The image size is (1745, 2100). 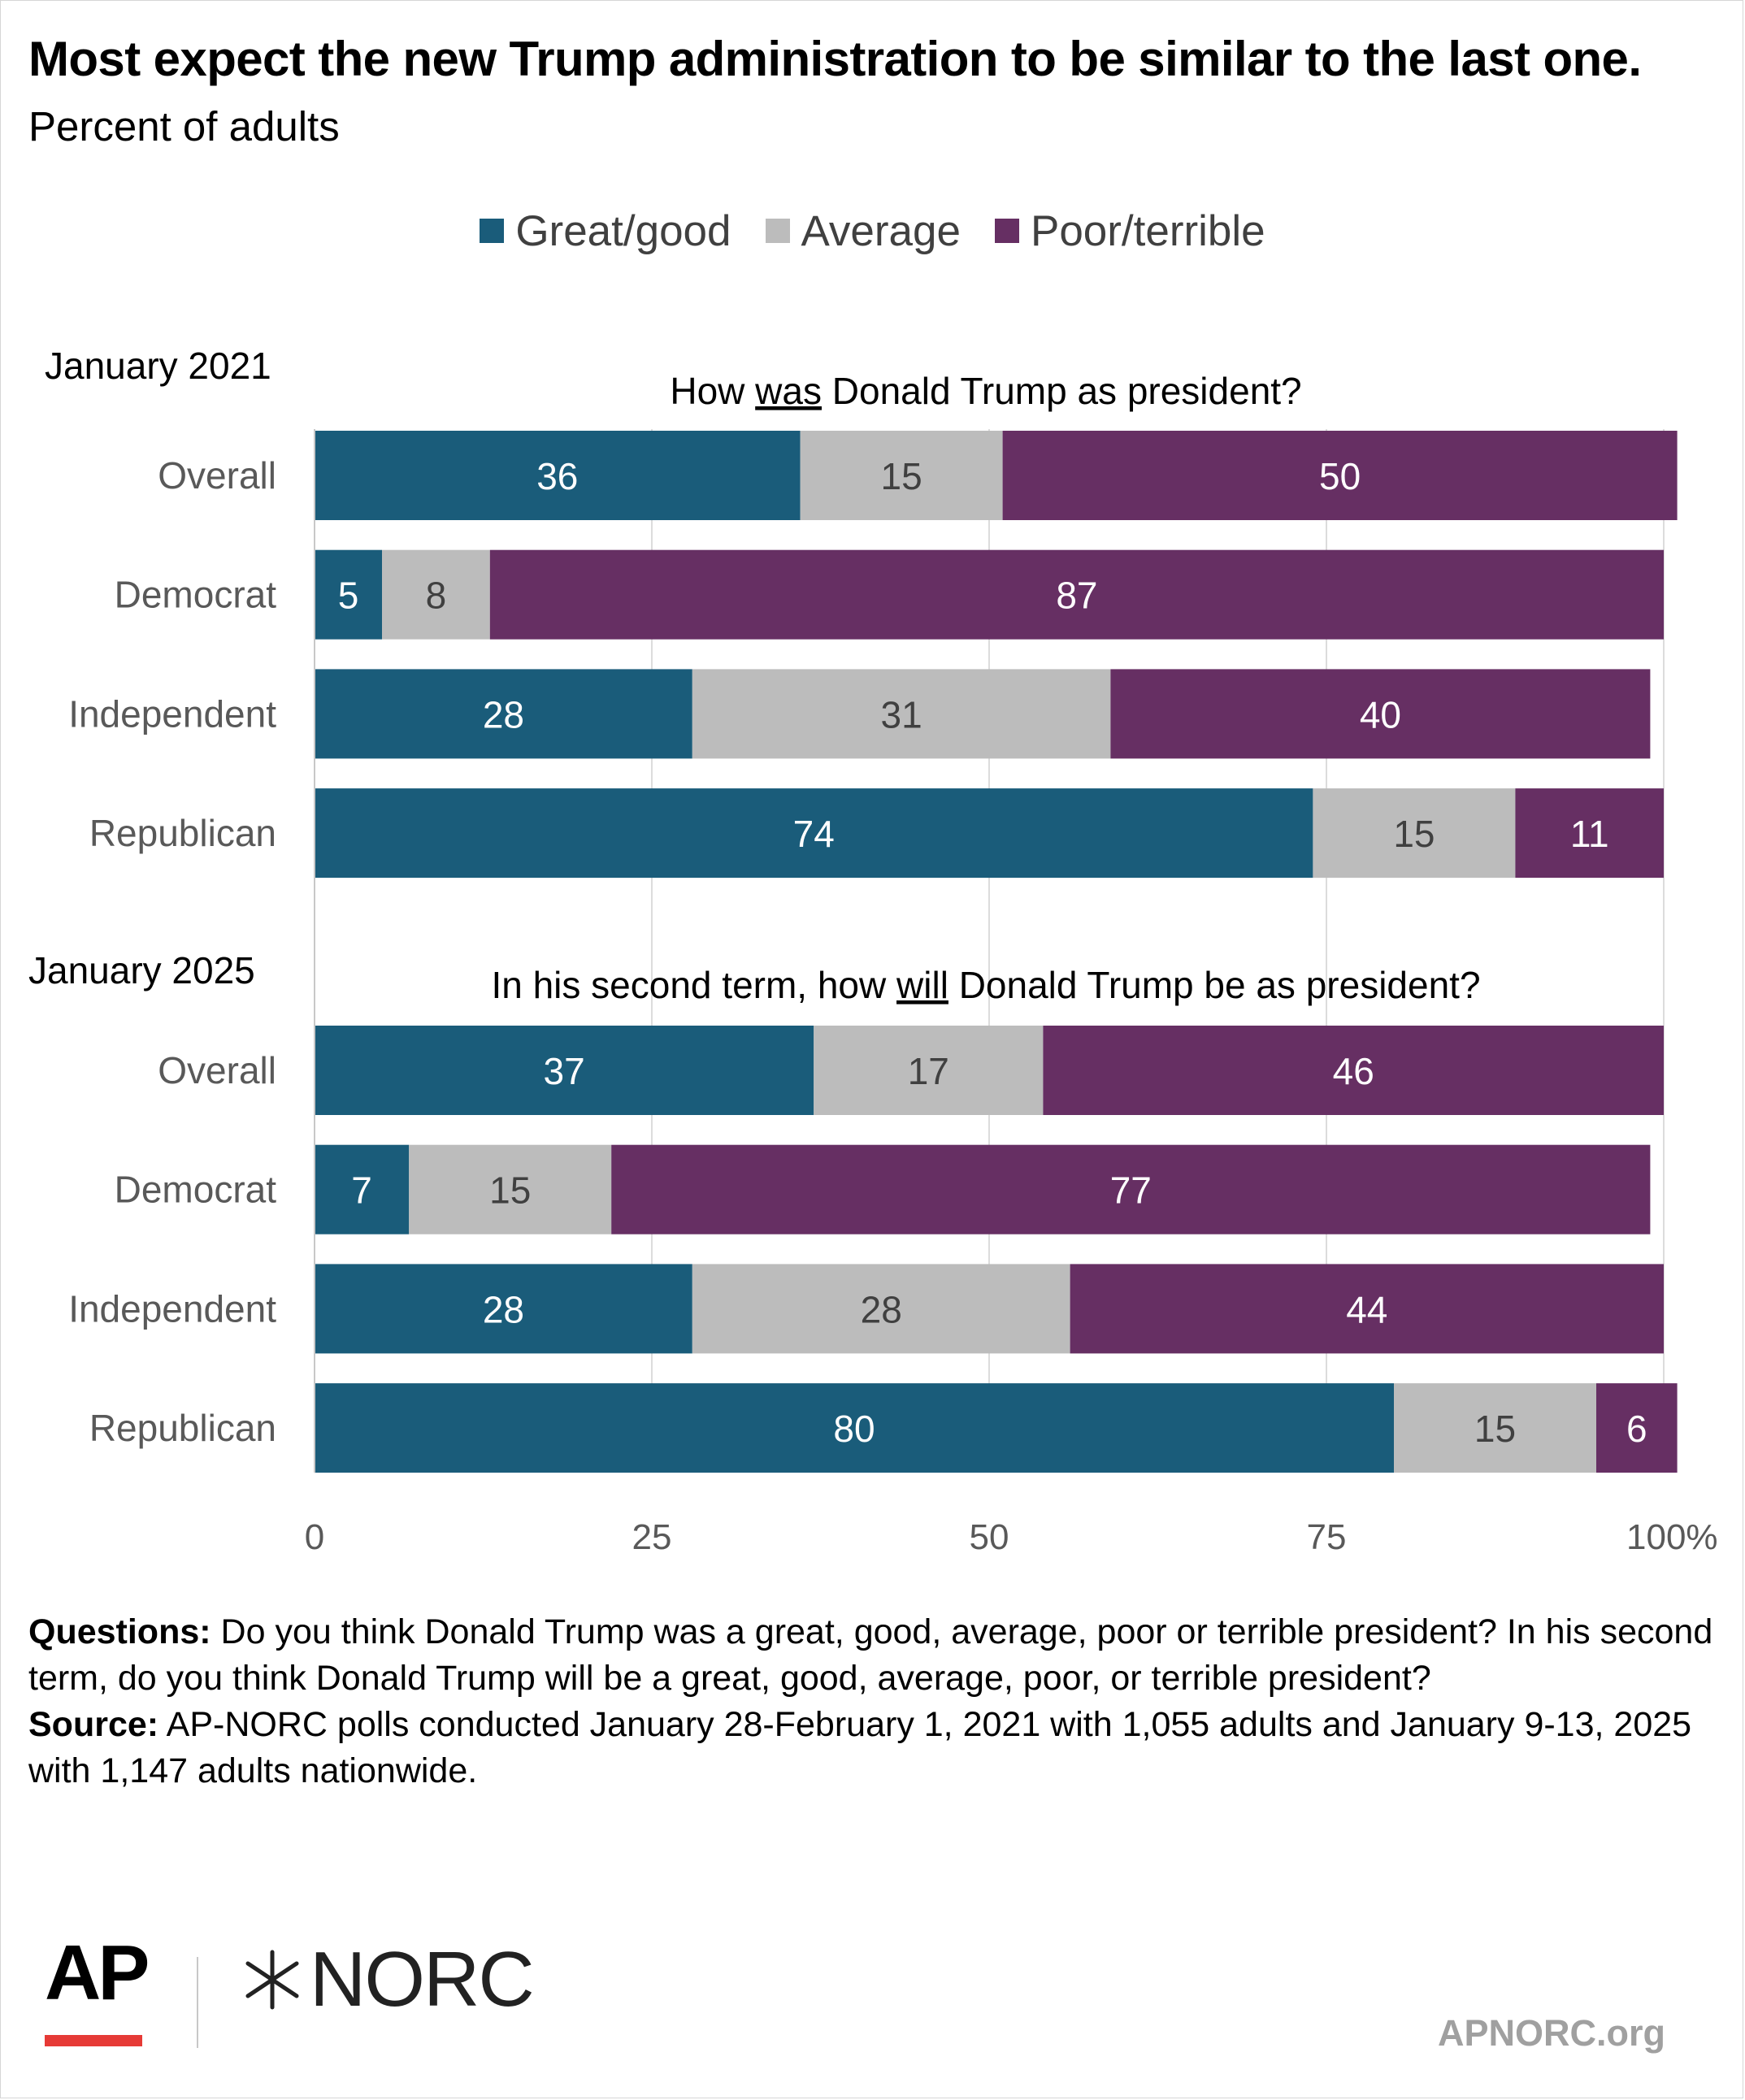 I want to click on panel-question-0: How was Donald Trump as president?, so click(x=985, y=391).